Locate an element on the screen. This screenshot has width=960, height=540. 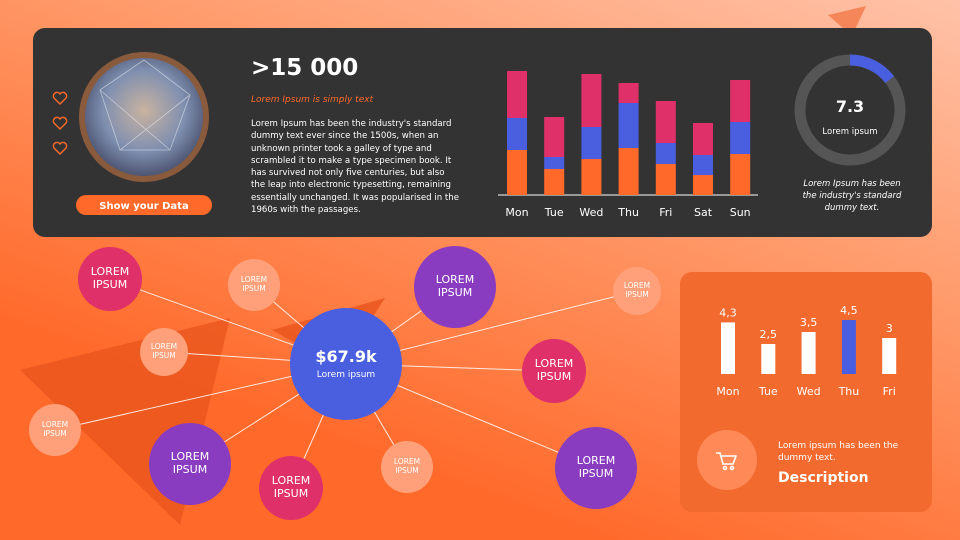
cart-icon is located at coordinates (727, 461).